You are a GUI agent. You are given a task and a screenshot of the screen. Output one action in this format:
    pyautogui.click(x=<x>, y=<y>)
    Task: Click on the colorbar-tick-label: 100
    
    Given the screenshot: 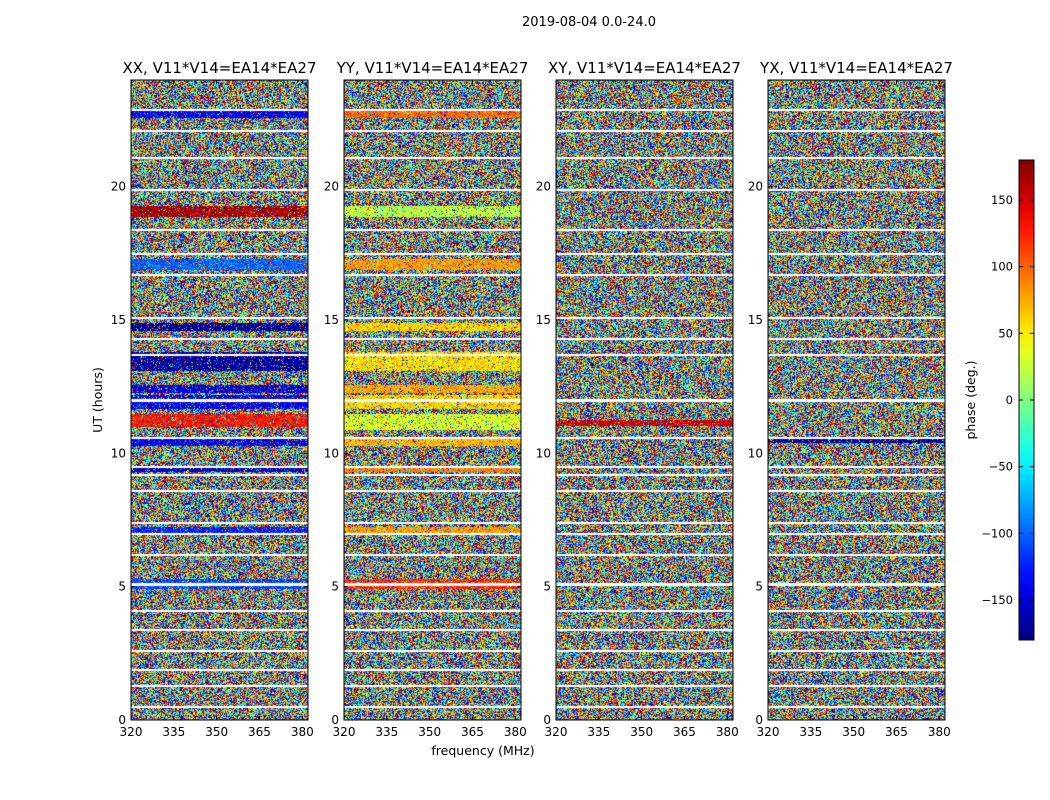 What is the action you would take?
    pyautogui.click(x=1002, y=267)
    